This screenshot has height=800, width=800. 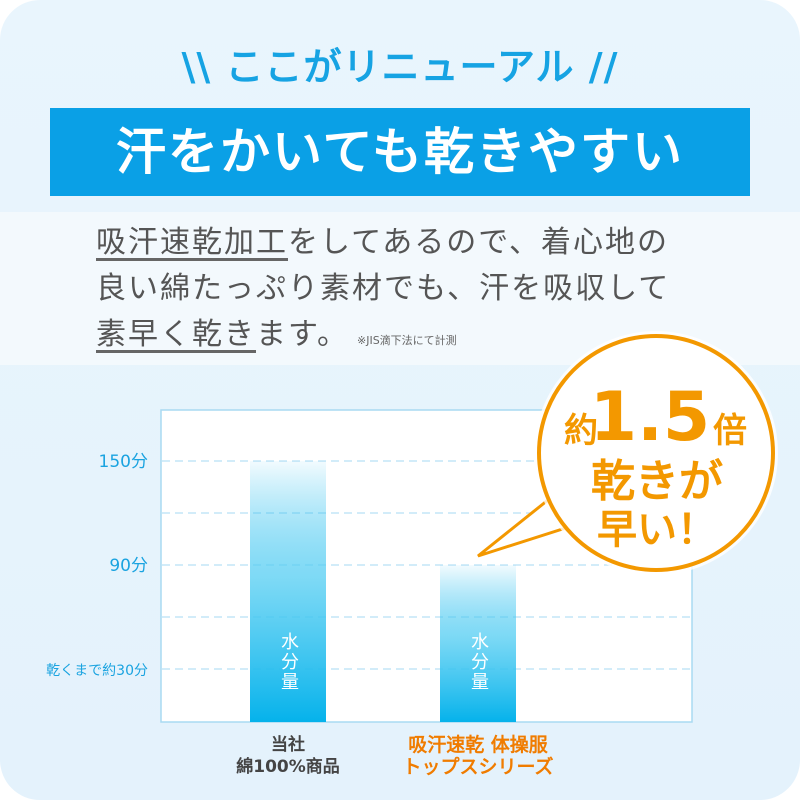 I want to click on callout-suffix: 倍, so click(x=730, y=431).